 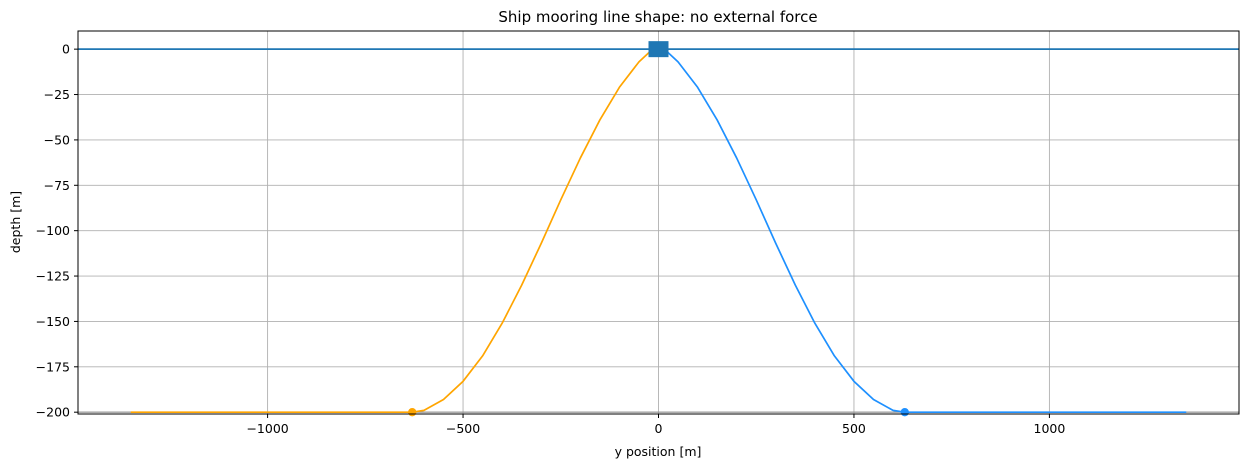 What do you see at coordinates (15, 222) in the screenshot?
I see `y-axis-label: depth [m]` at bounding box center [15, 222].